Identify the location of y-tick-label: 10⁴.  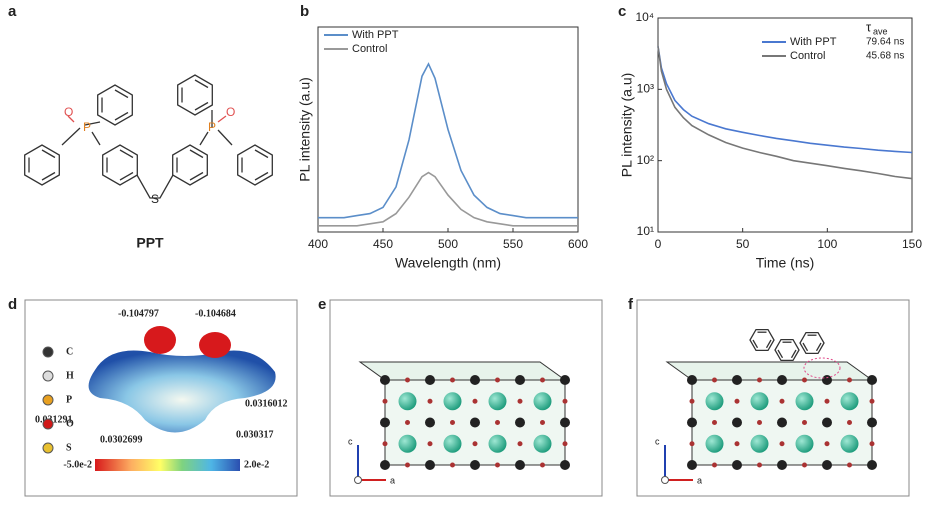
(644, 17).